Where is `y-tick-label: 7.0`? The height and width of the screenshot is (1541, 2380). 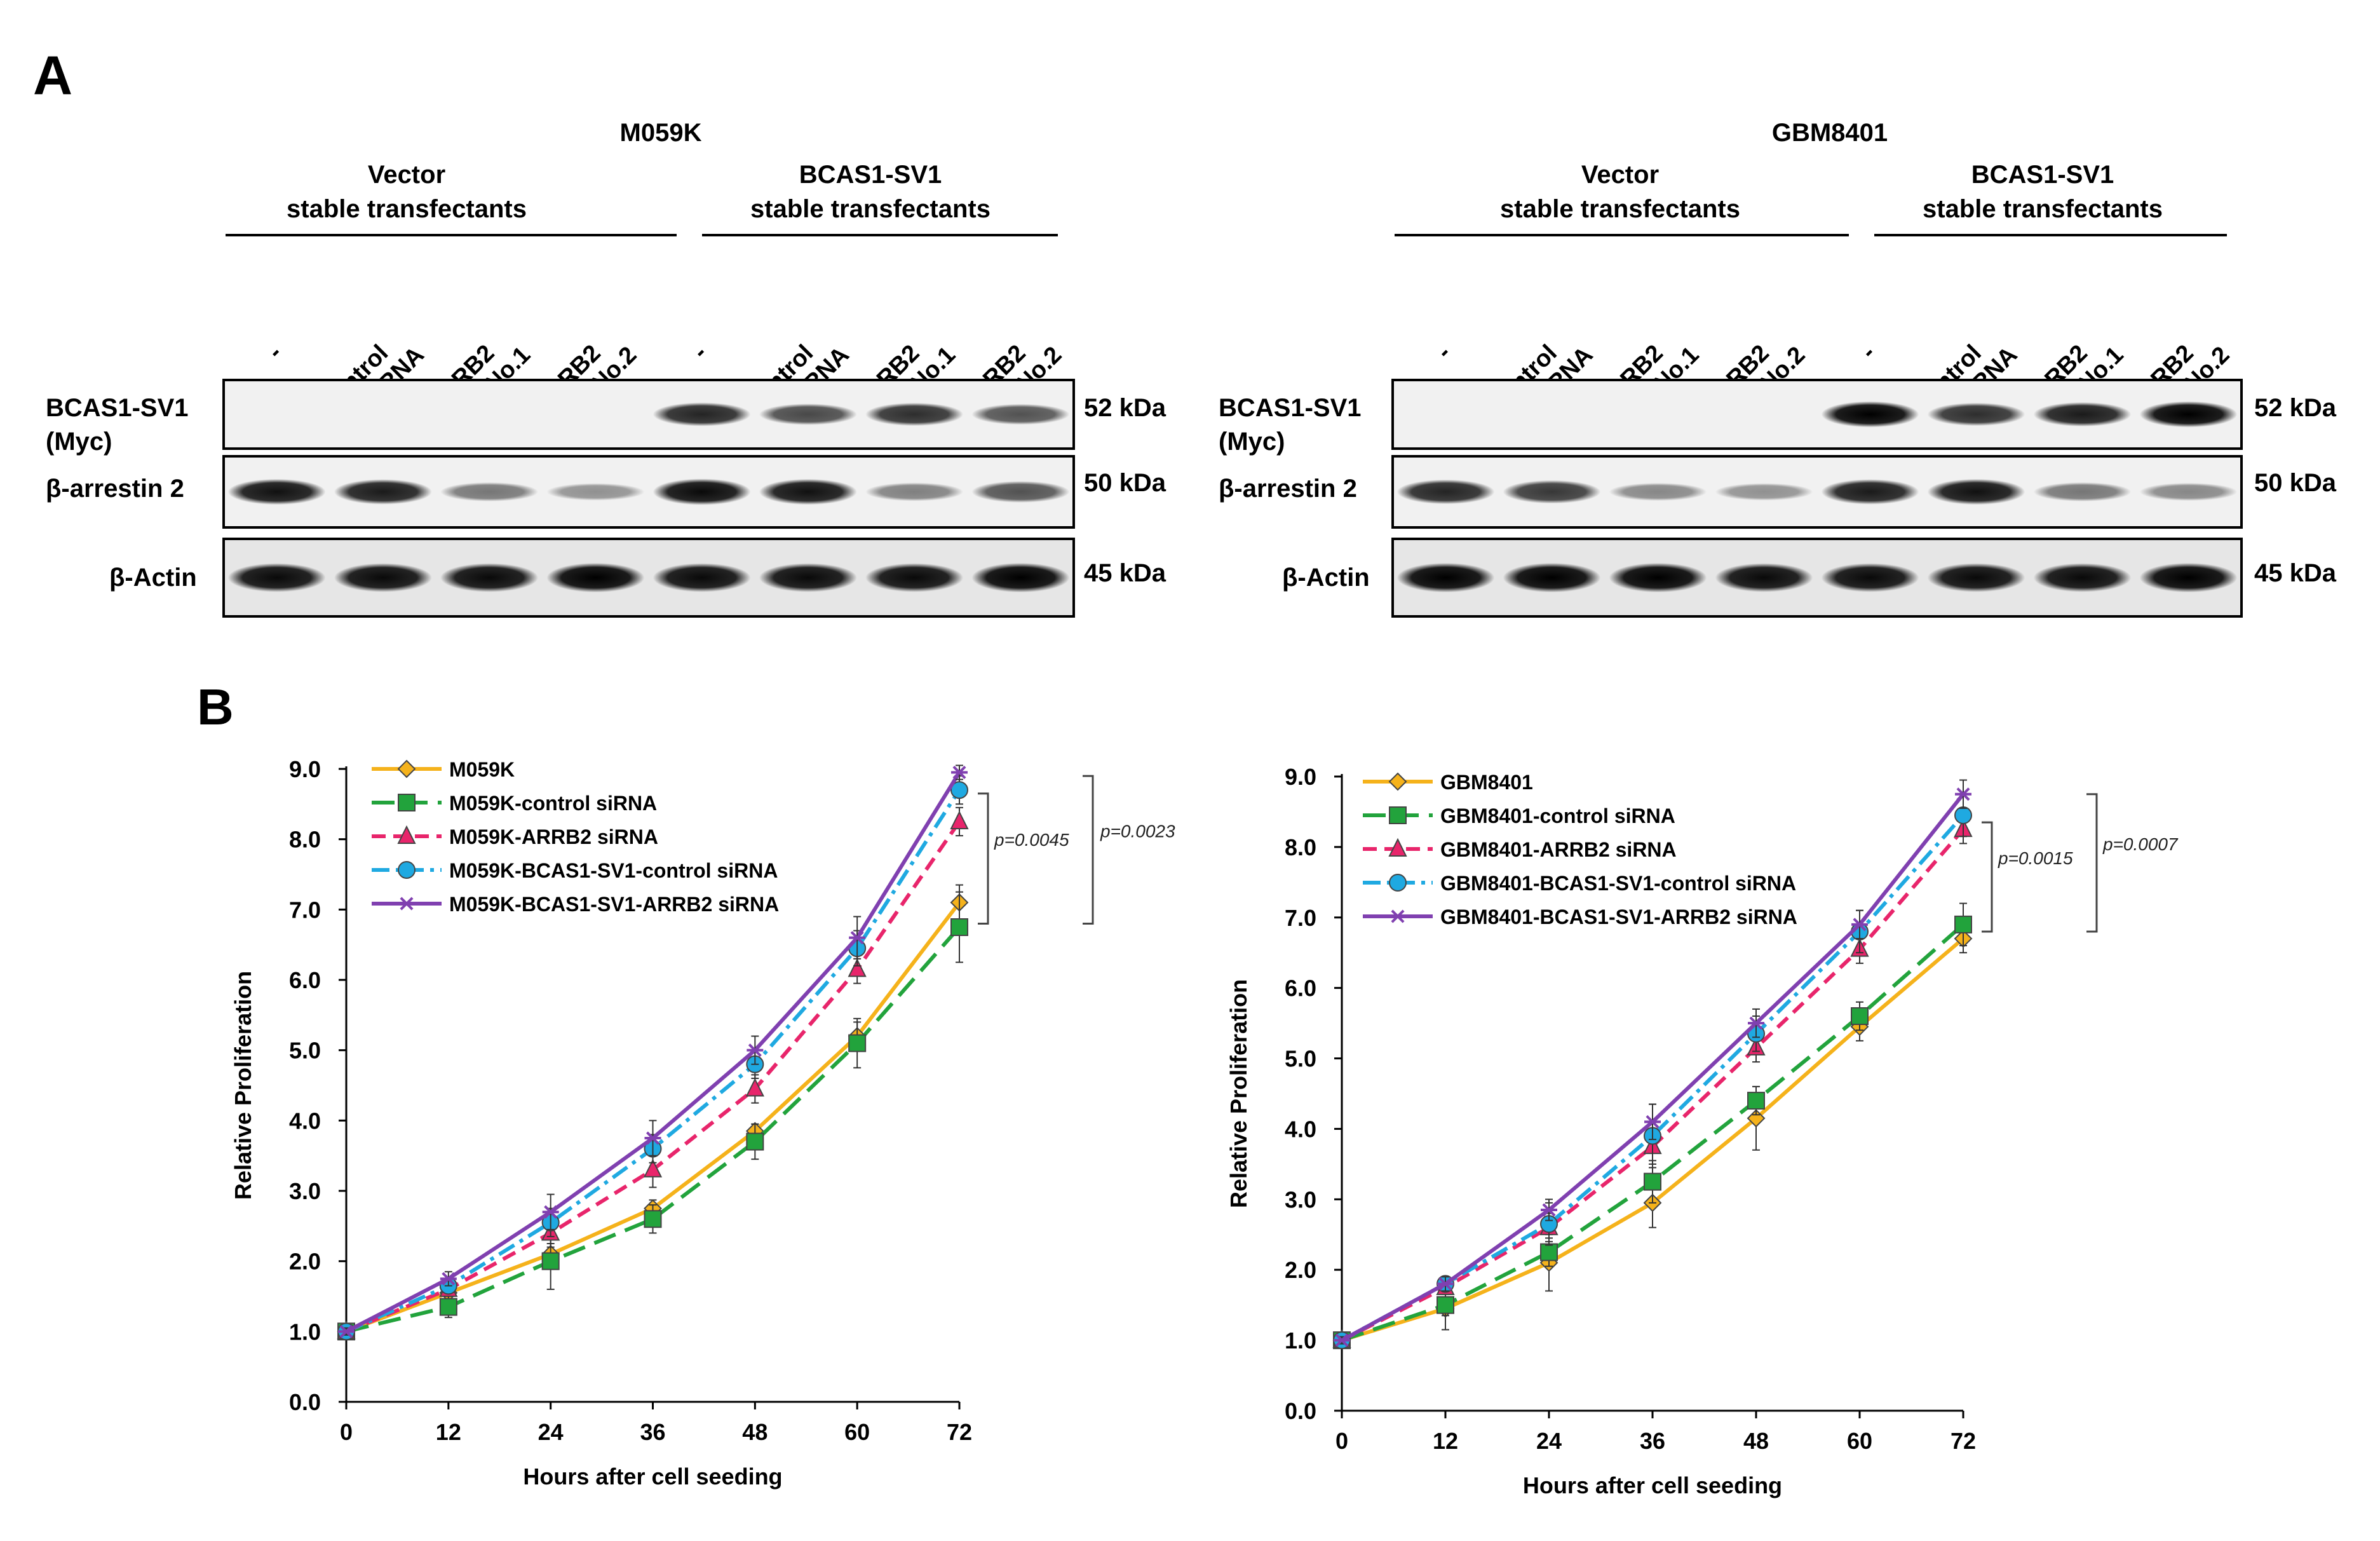 y-tick-label: 7.0 is located at coordinates (305, 910).